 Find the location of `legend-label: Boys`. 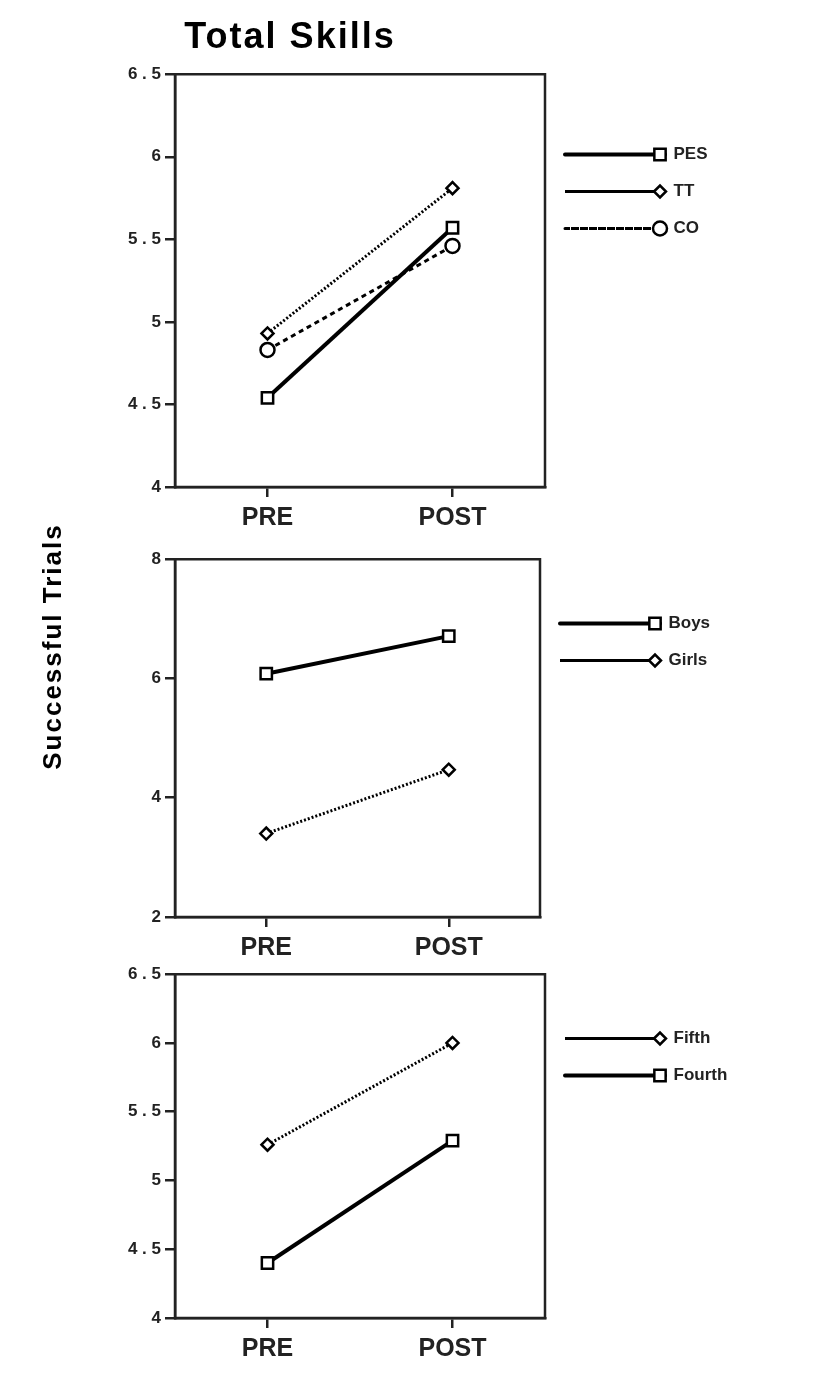

legend-label: Boys is located at coordinates (689, 623).